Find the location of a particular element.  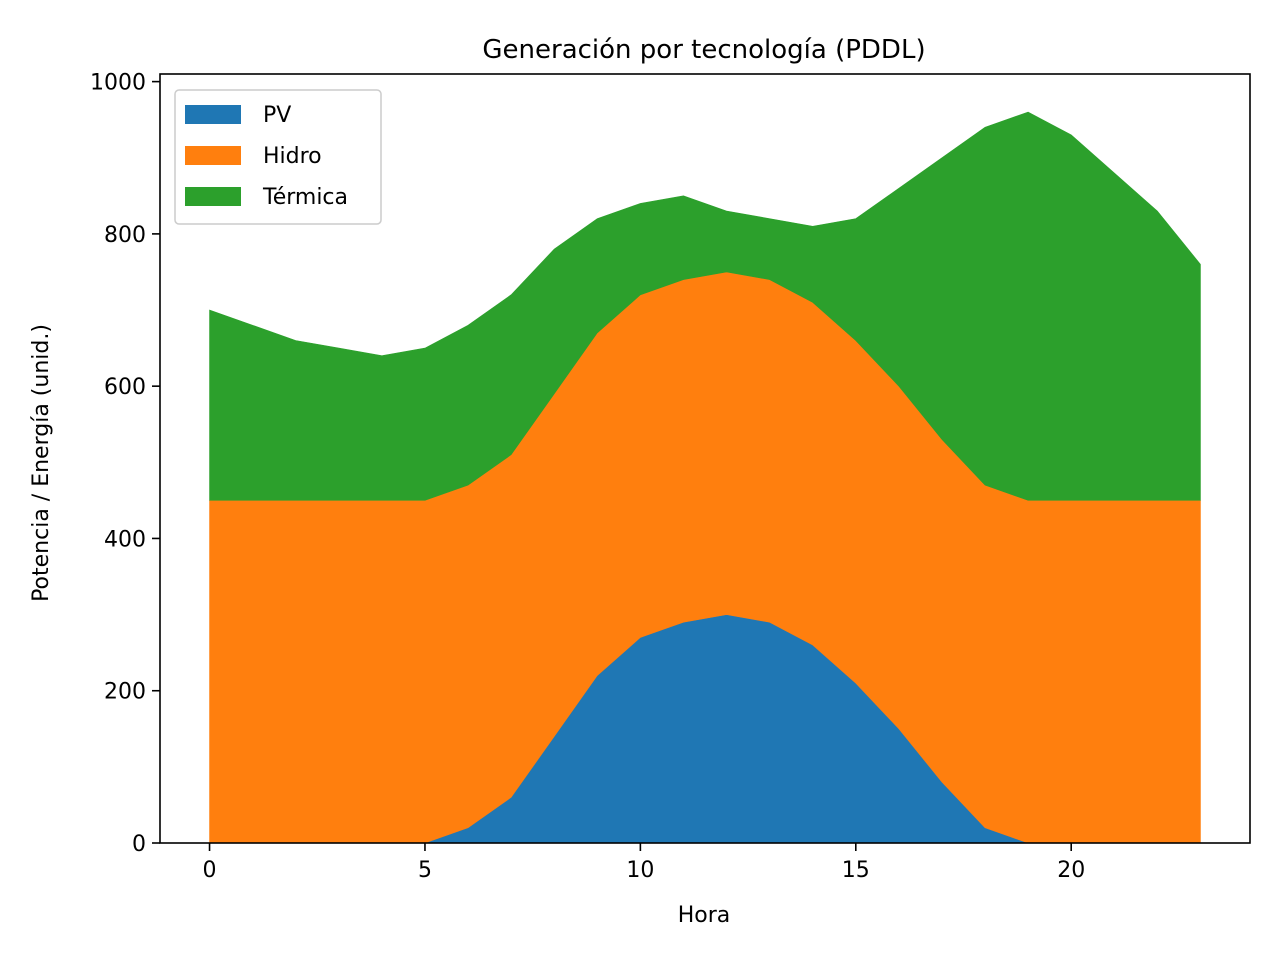

x-tick-label: 5 is located at coordinates (425, 870).